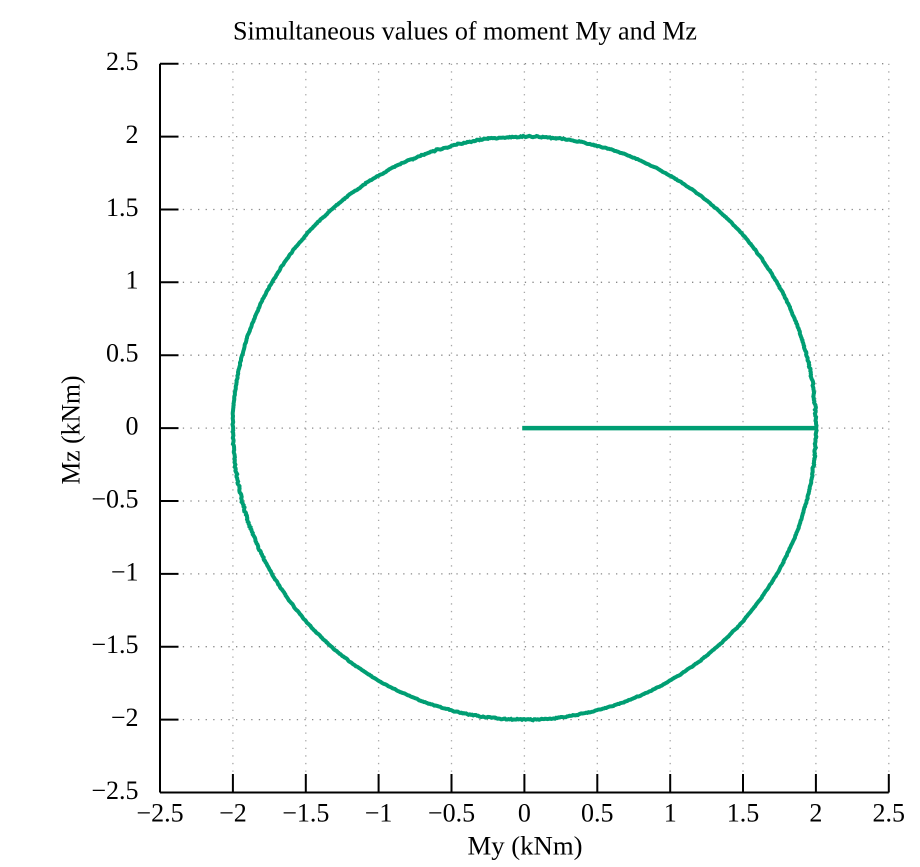 The width and height of the screenshot is (920, 867). Describe the element at coordinates (71, 430) in the screenshot. I see `svg-text: Mz (kNm)` at that location.